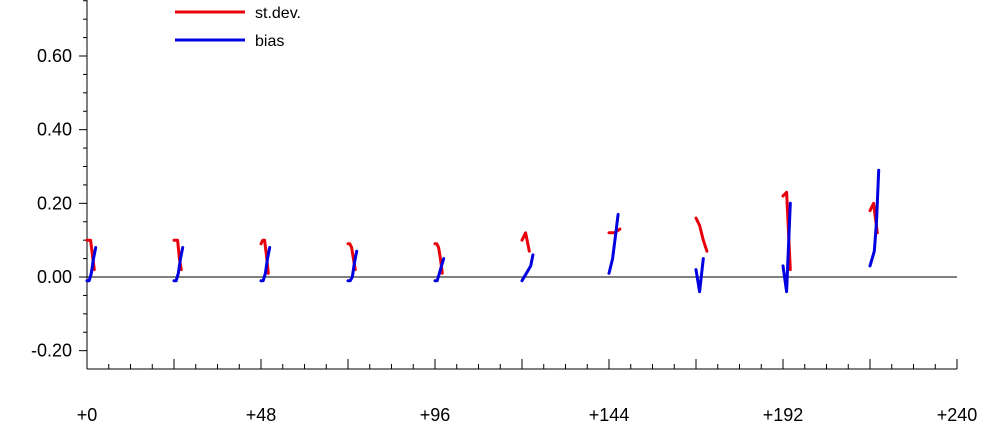  I want to click on legend-label: st.dev., so click(278, 13).